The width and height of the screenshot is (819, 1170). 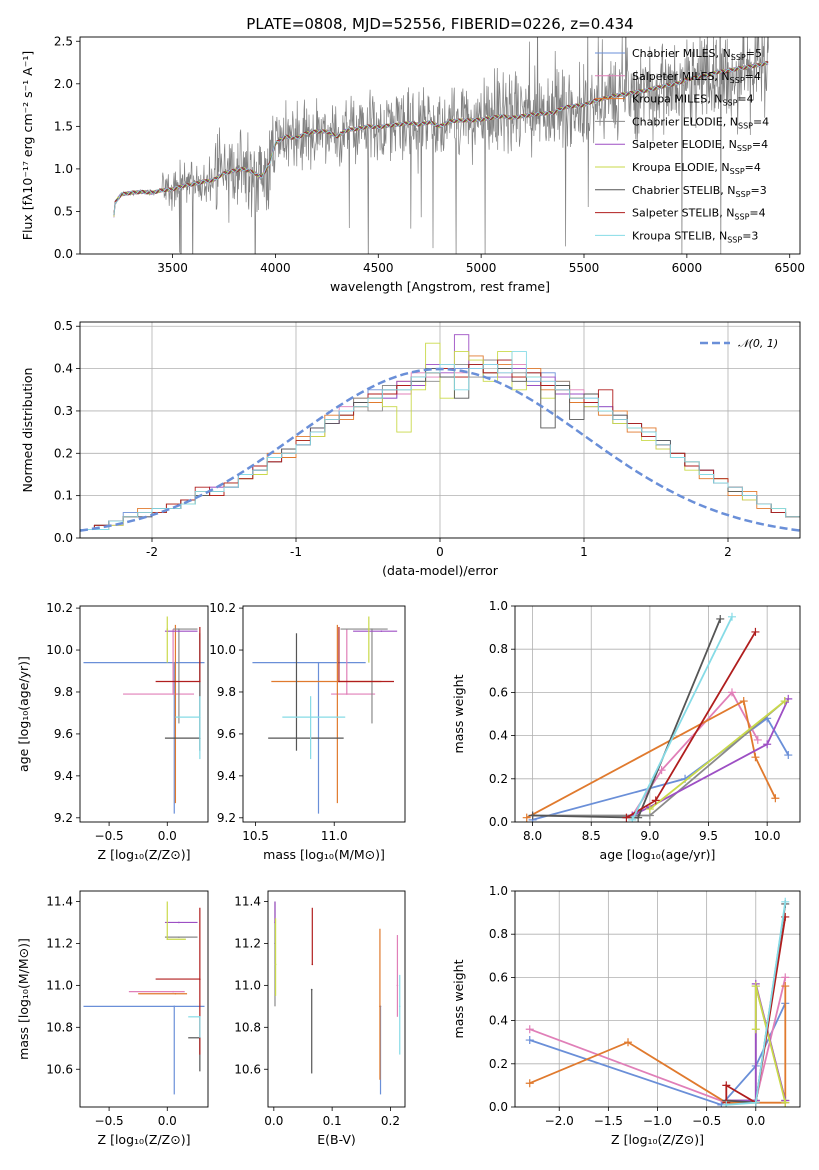 I want to click on plot-area-mass_vs_ebv, so click(x=337, y=998).